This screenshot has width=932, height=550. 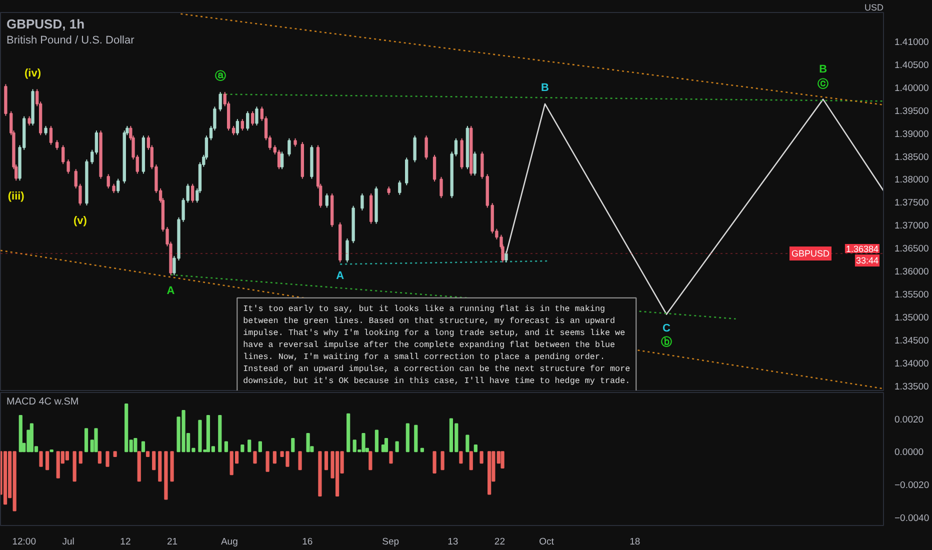 I want to click on chart-title: MACD 4C w.SM, so click(x=42, y=402).